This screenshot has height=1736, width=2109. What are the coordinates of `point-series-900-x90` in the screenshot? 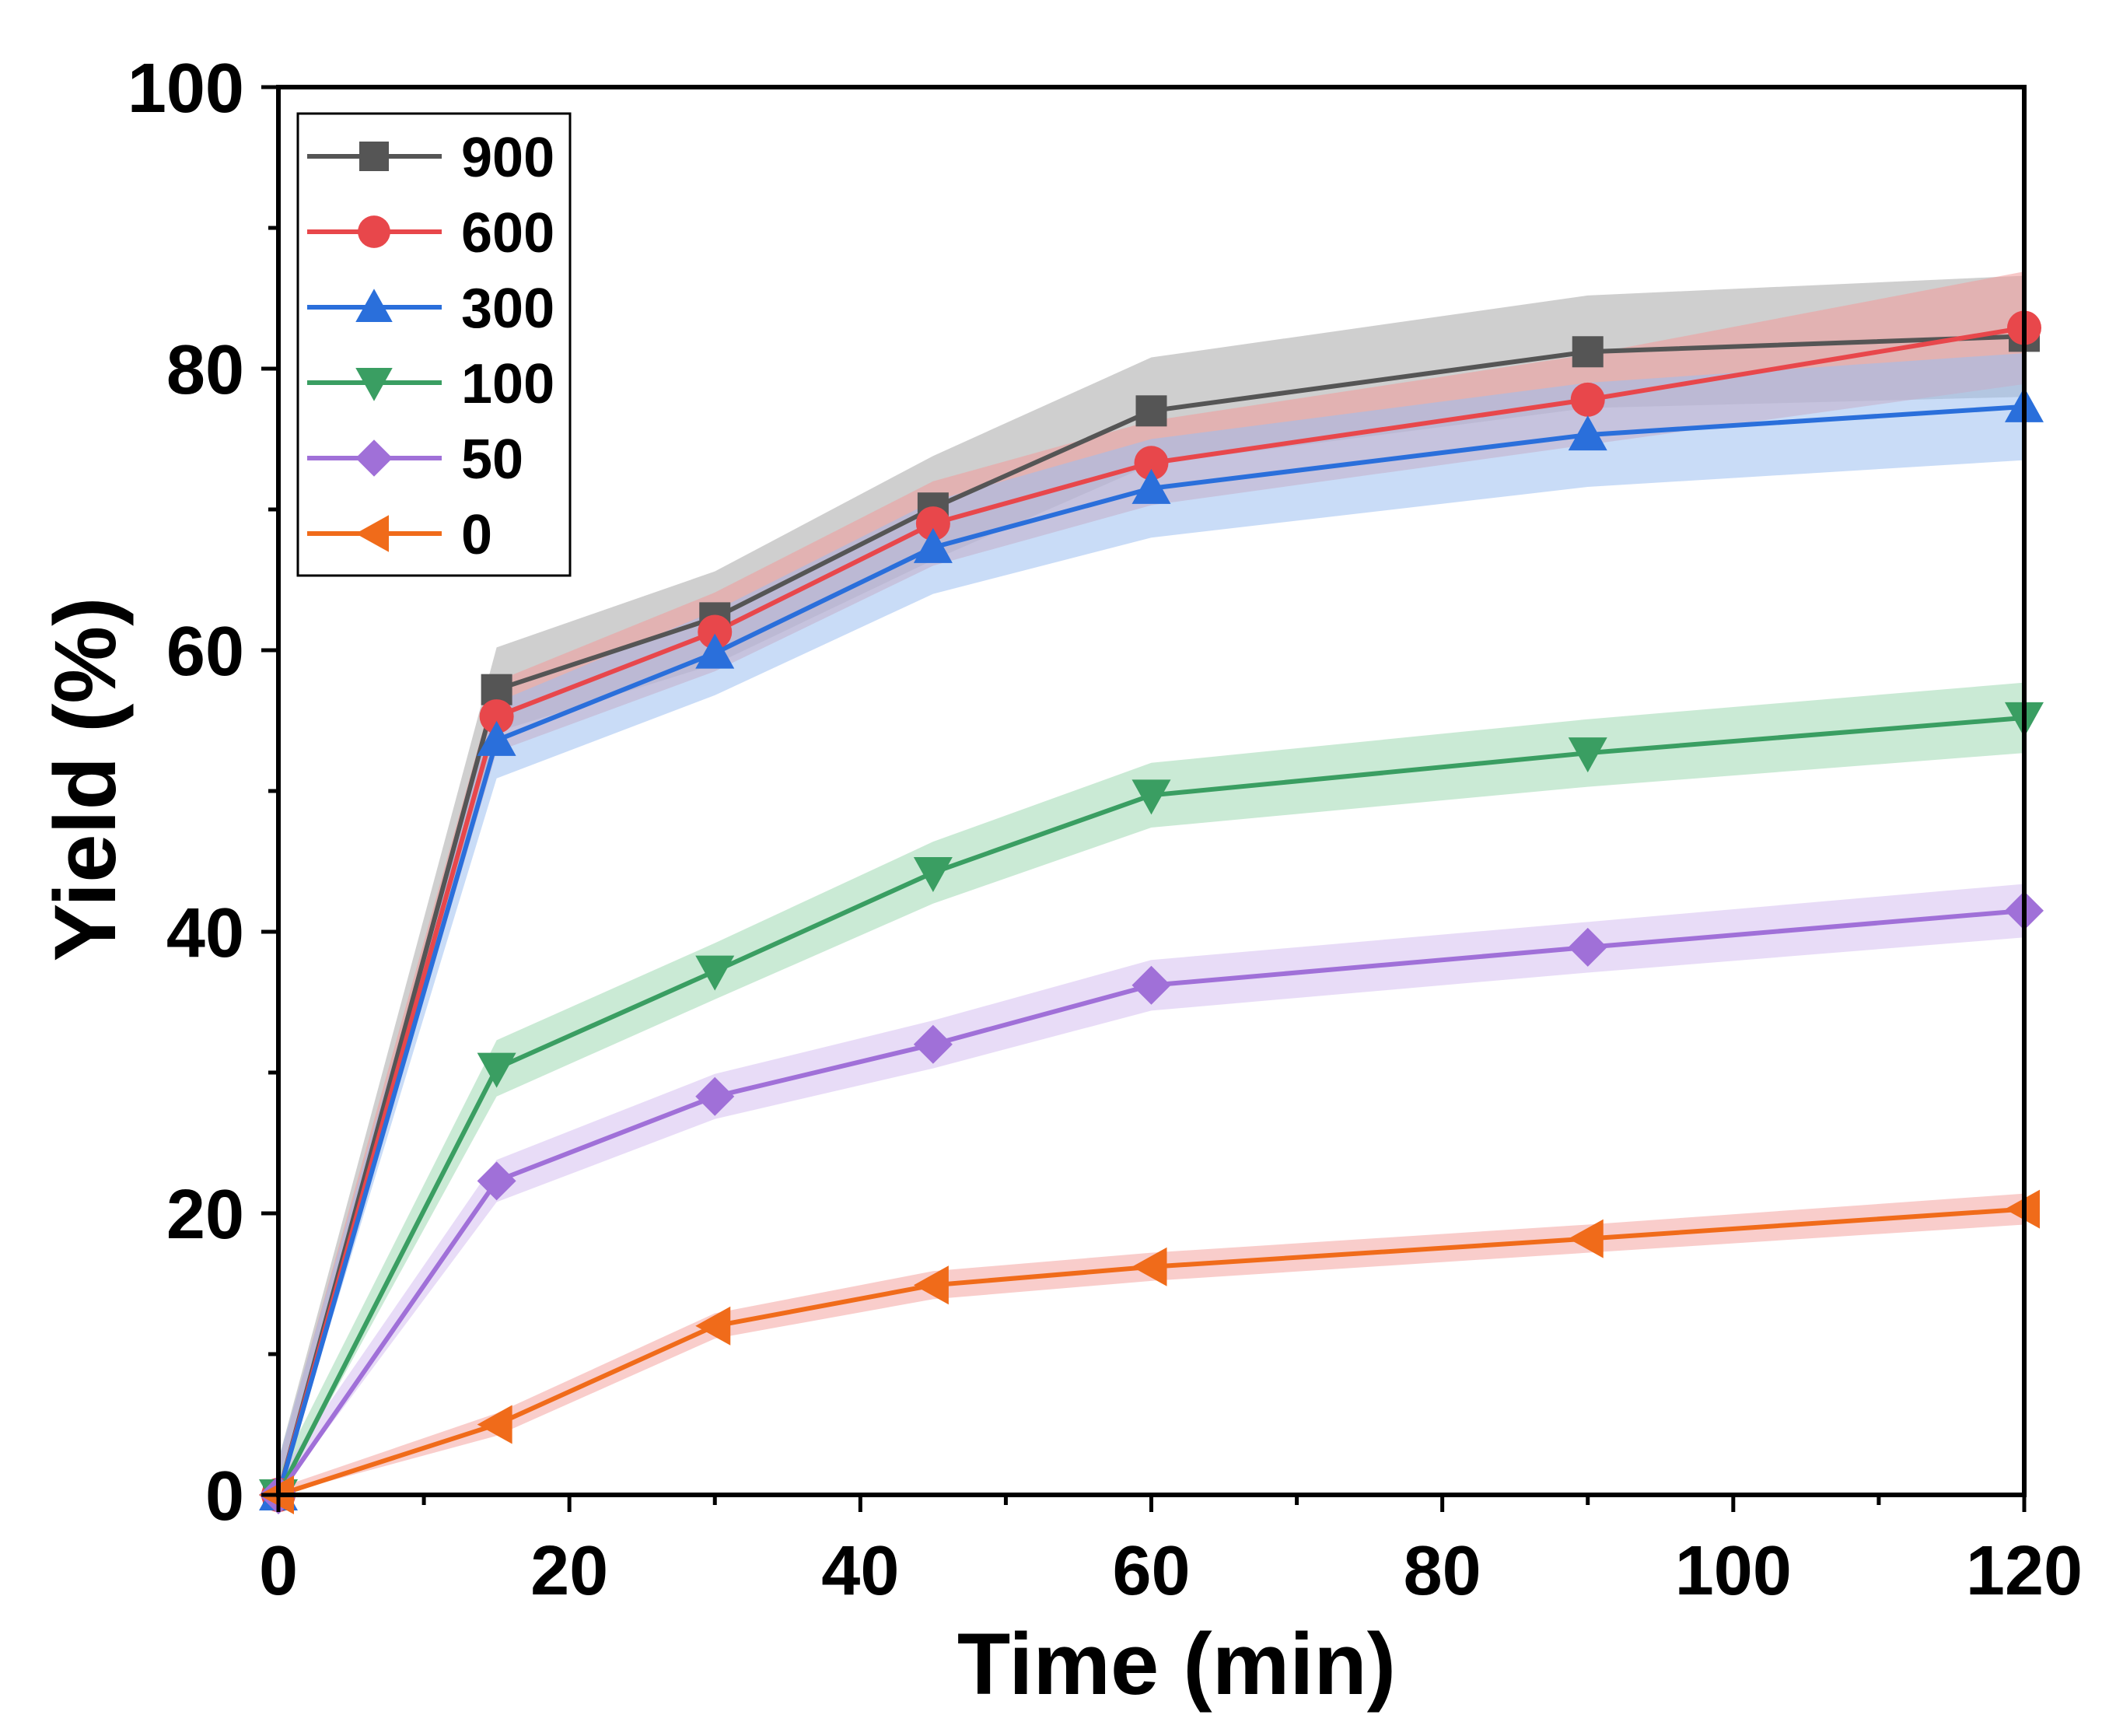 It's located at (1588, 352).